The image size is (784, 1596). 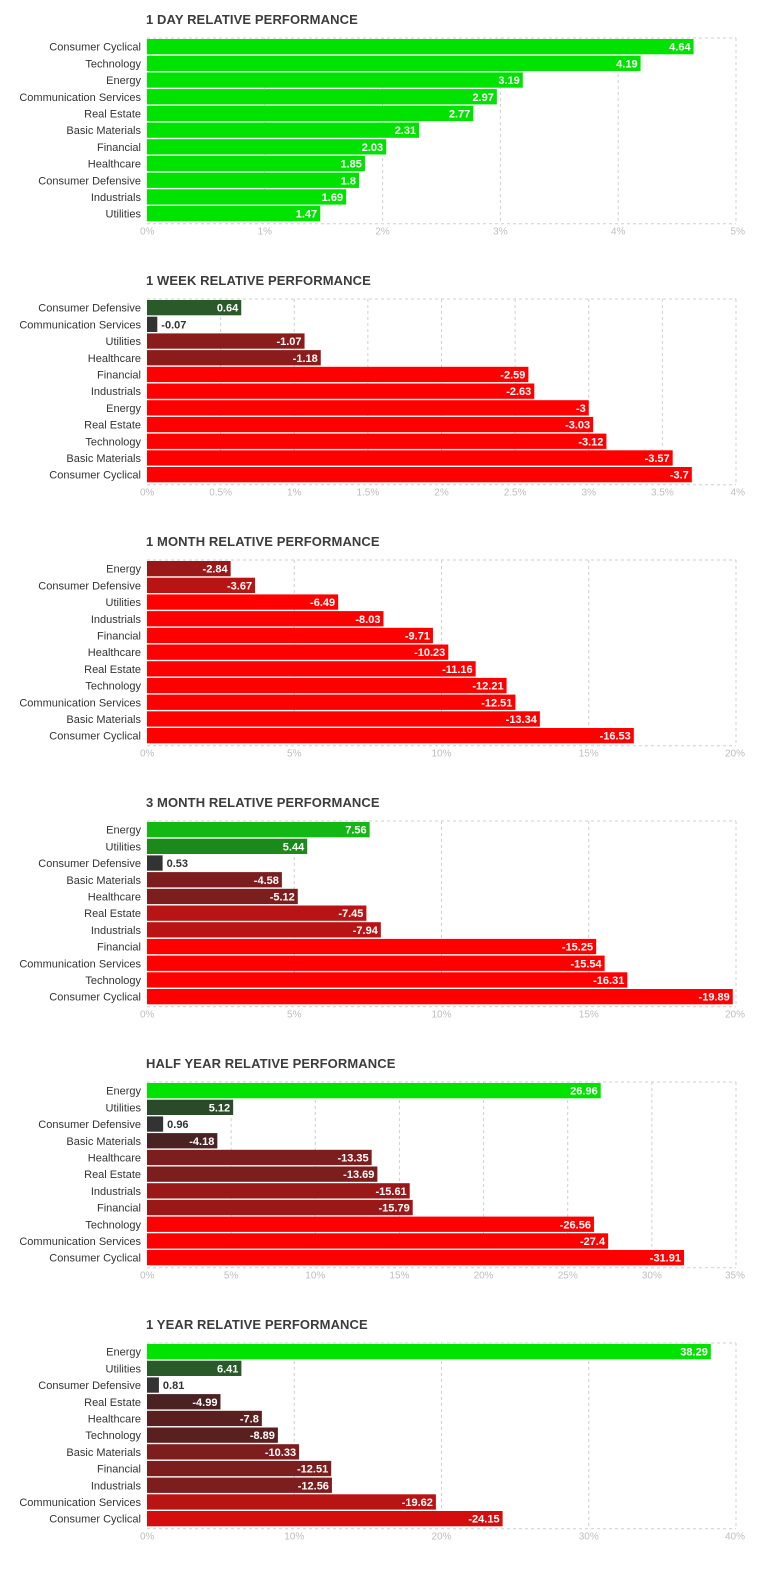 What do you see at coordinates (173, 1386) in the screenshot?
I see `value-label: 0.81` at bounding box center [173, 1386].